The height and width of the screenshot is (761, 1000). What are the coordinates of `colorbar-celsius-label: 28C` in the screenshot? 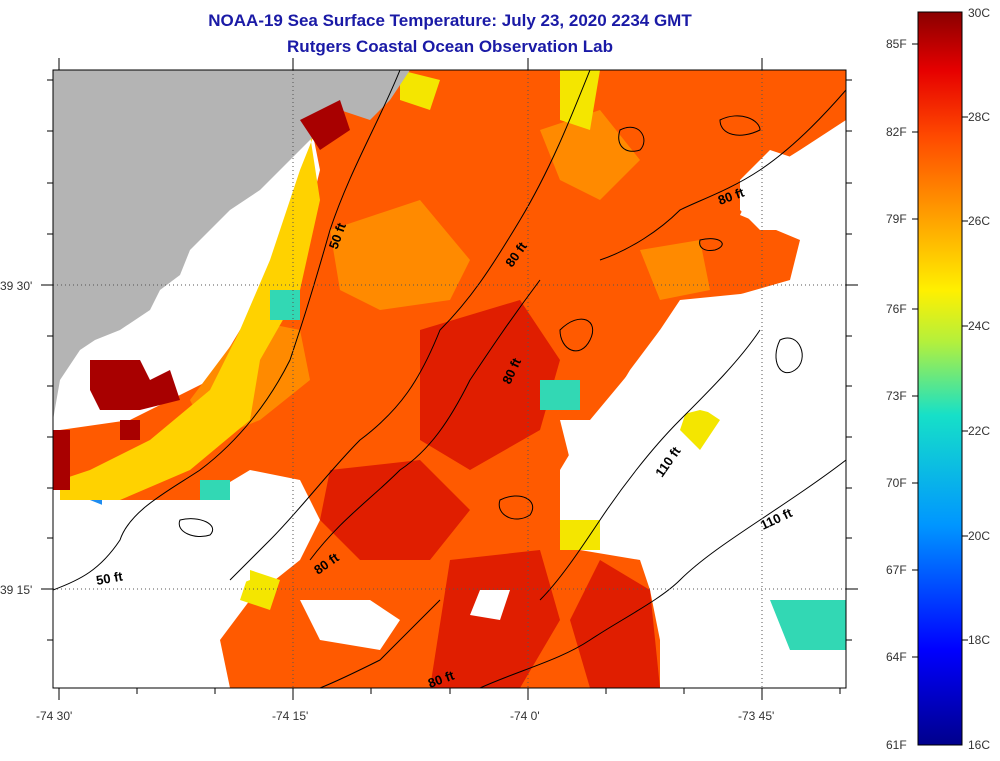 It's located at (979, 117).